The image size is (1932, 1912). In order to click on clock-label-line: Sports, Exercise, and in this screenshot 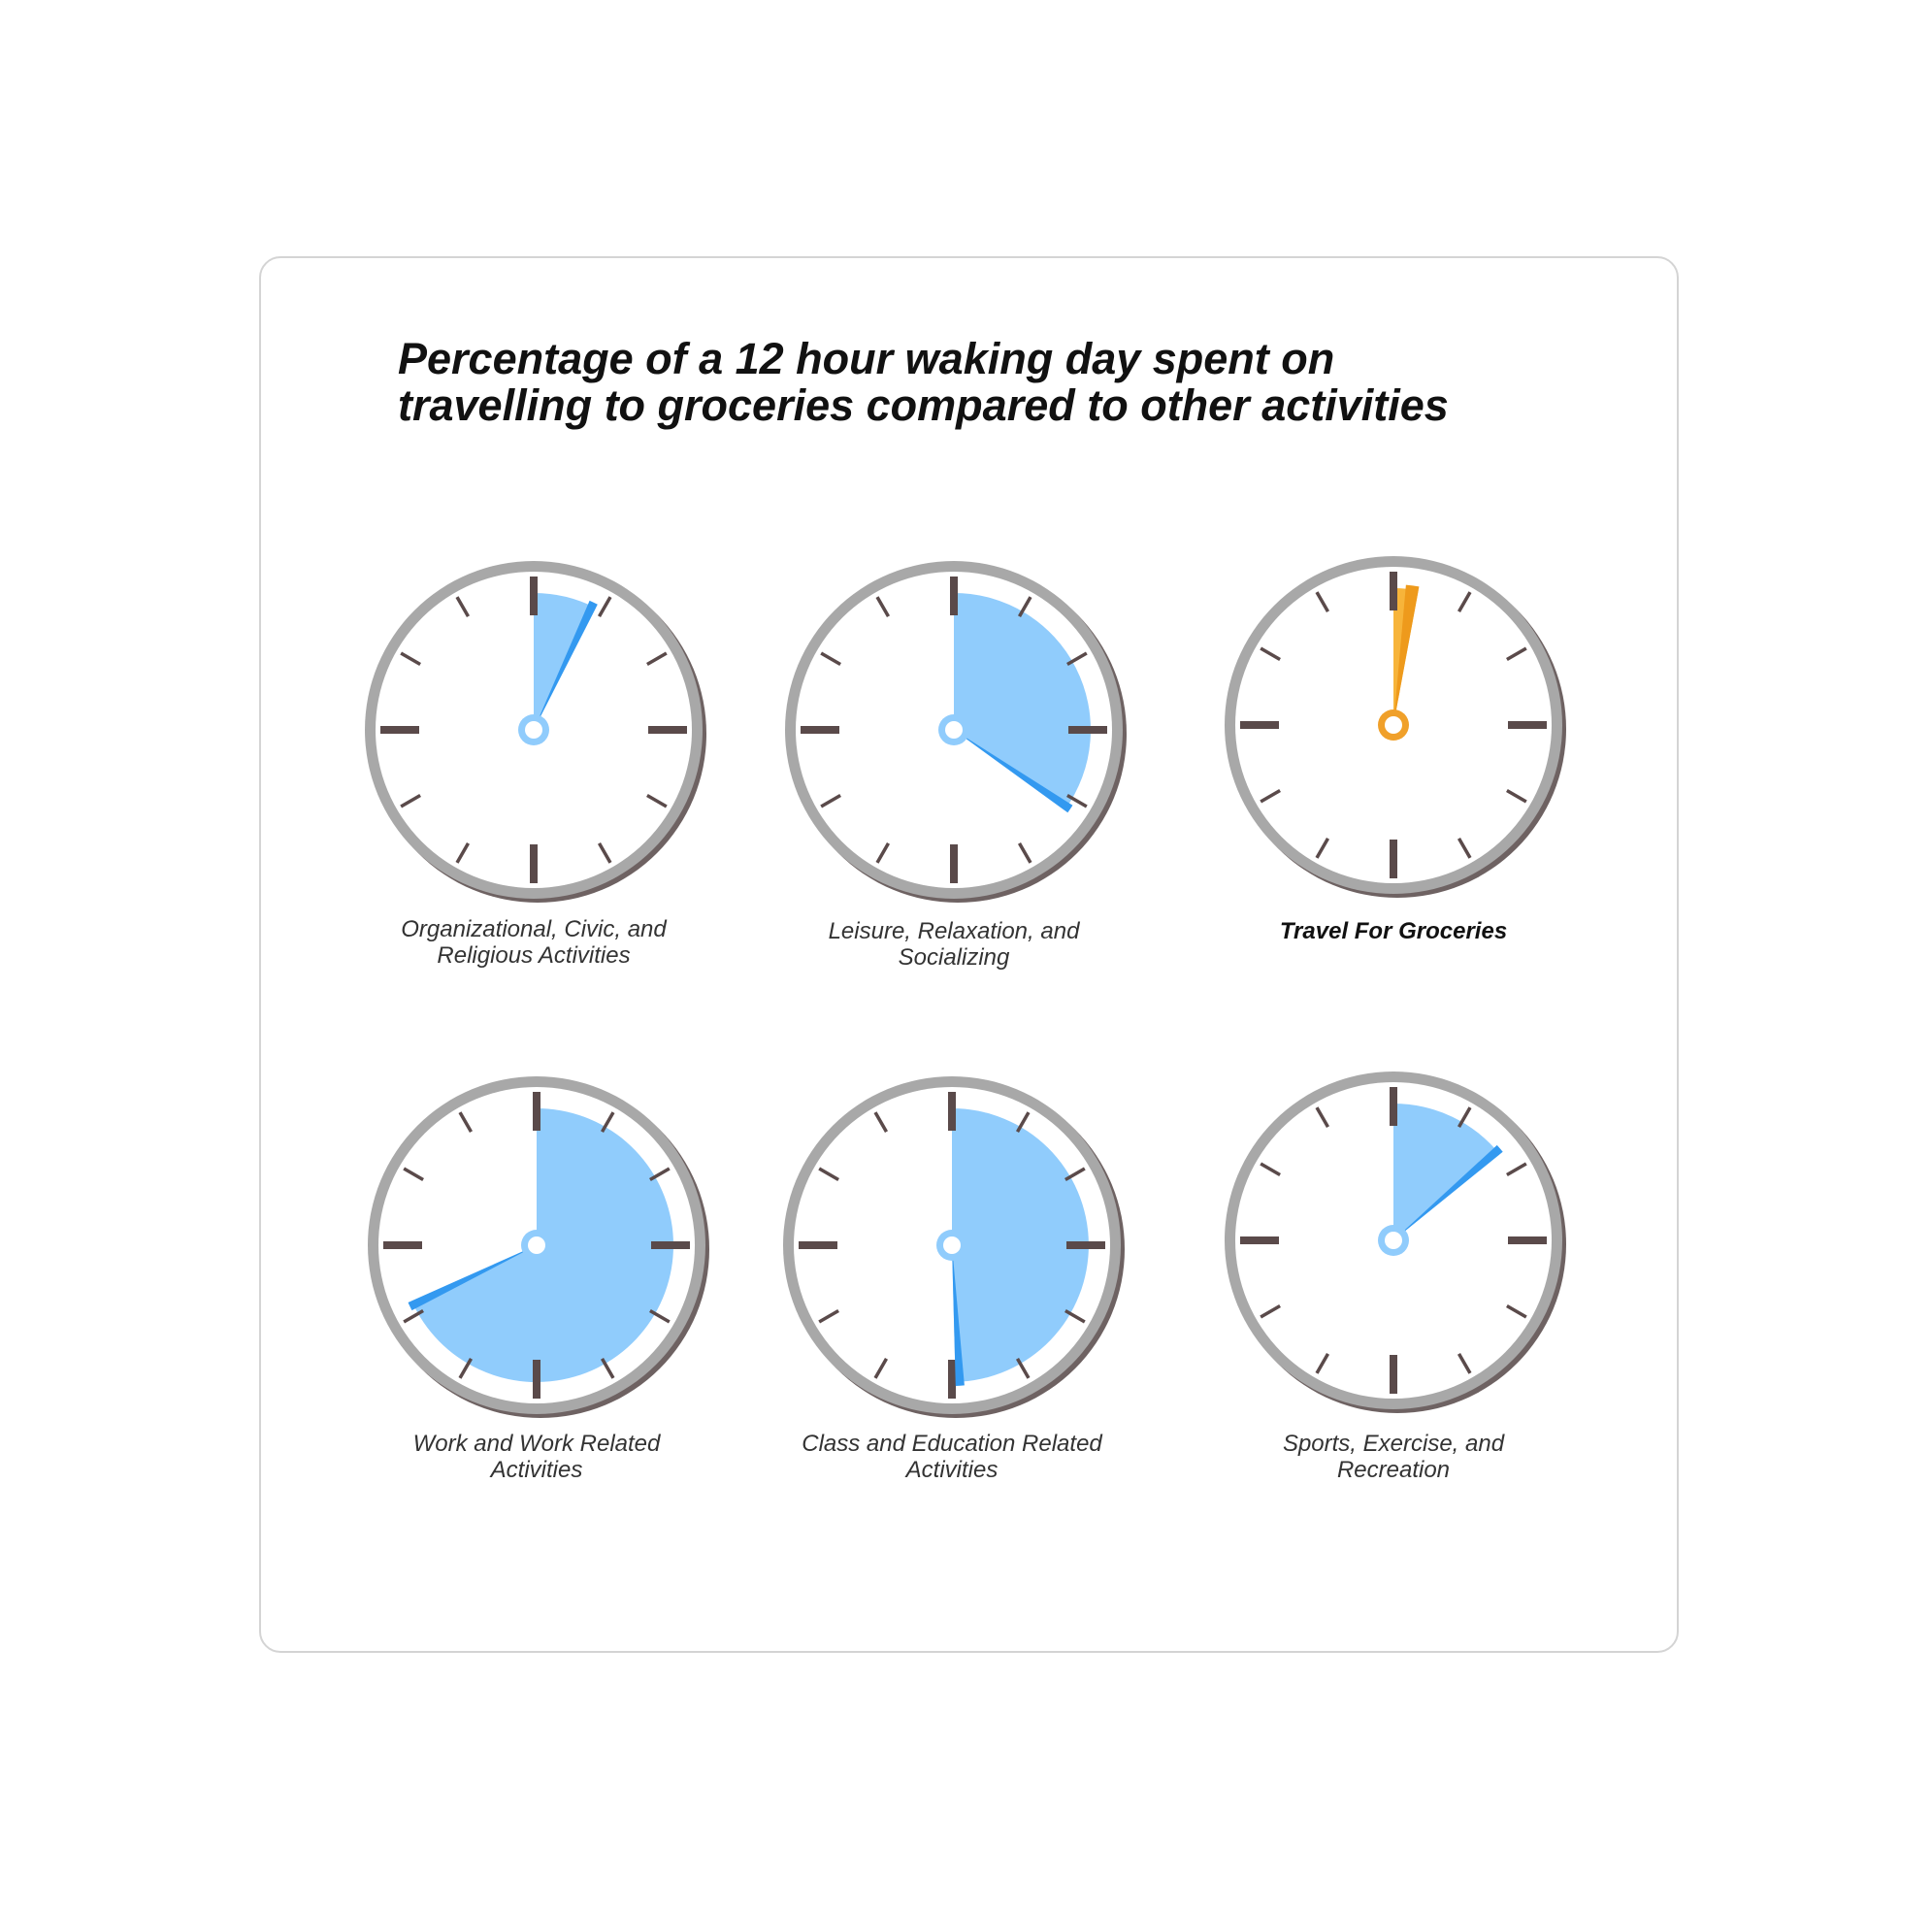, I will do `click(1394, 1444)`.